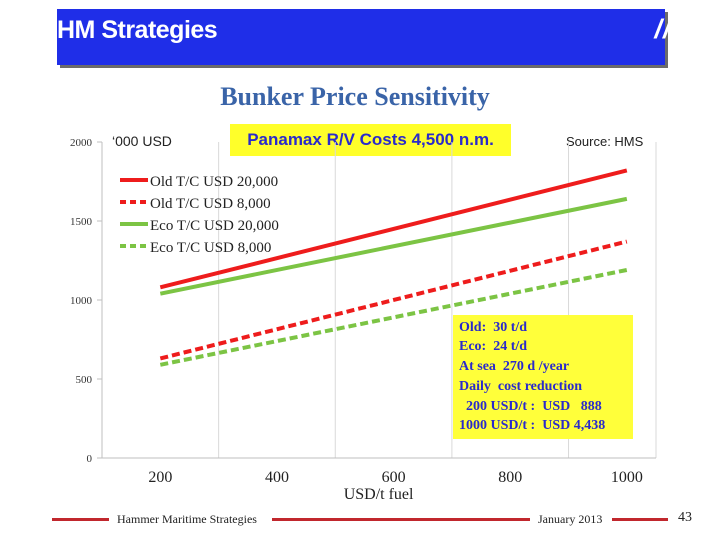 The height and width of the screenshot is (540, 720). What do you see at coordinates (493, 327) in the screenshot?
I see `annotation-line-1: Old: 30 t/d` at bounding box center [493, 327].